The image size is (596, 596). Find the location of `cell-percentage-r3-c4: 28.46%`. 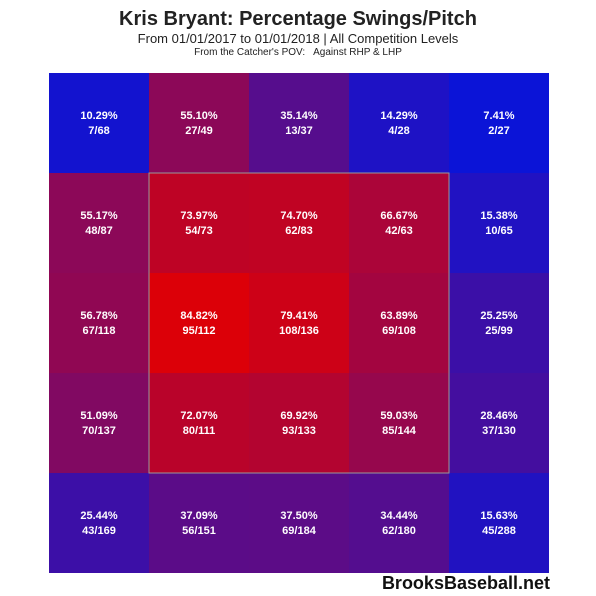

cell-percentage-r3-c4: 28.46% is located at coordinates (499, 416).